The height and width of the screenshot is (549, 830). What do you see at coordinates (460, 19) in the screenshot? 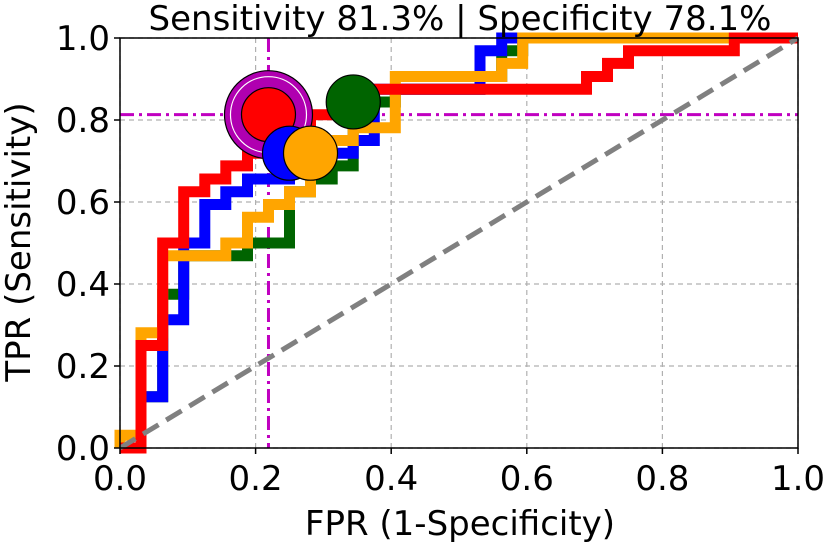
I see `chart-title: Sensitivity 81.3% | Specificity 78.1%` at bounding box center [460, 19].